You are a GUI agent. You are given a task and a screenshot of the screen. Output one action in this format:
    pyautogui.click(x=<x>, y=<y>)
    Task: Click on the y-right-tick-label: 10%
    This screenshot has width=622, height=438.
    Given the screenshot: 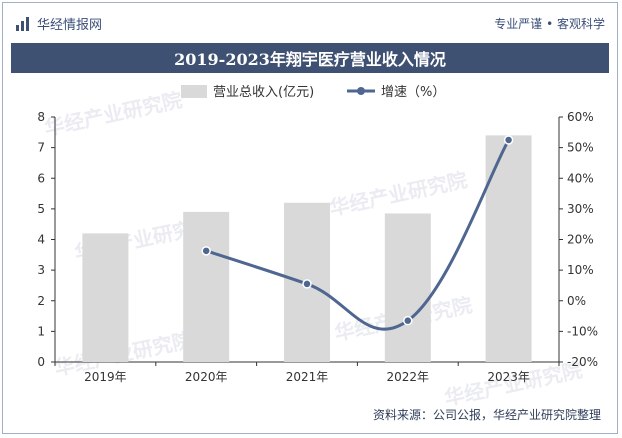 What is the action you would take?
    pyautogui.click(x=580, y=270)
    